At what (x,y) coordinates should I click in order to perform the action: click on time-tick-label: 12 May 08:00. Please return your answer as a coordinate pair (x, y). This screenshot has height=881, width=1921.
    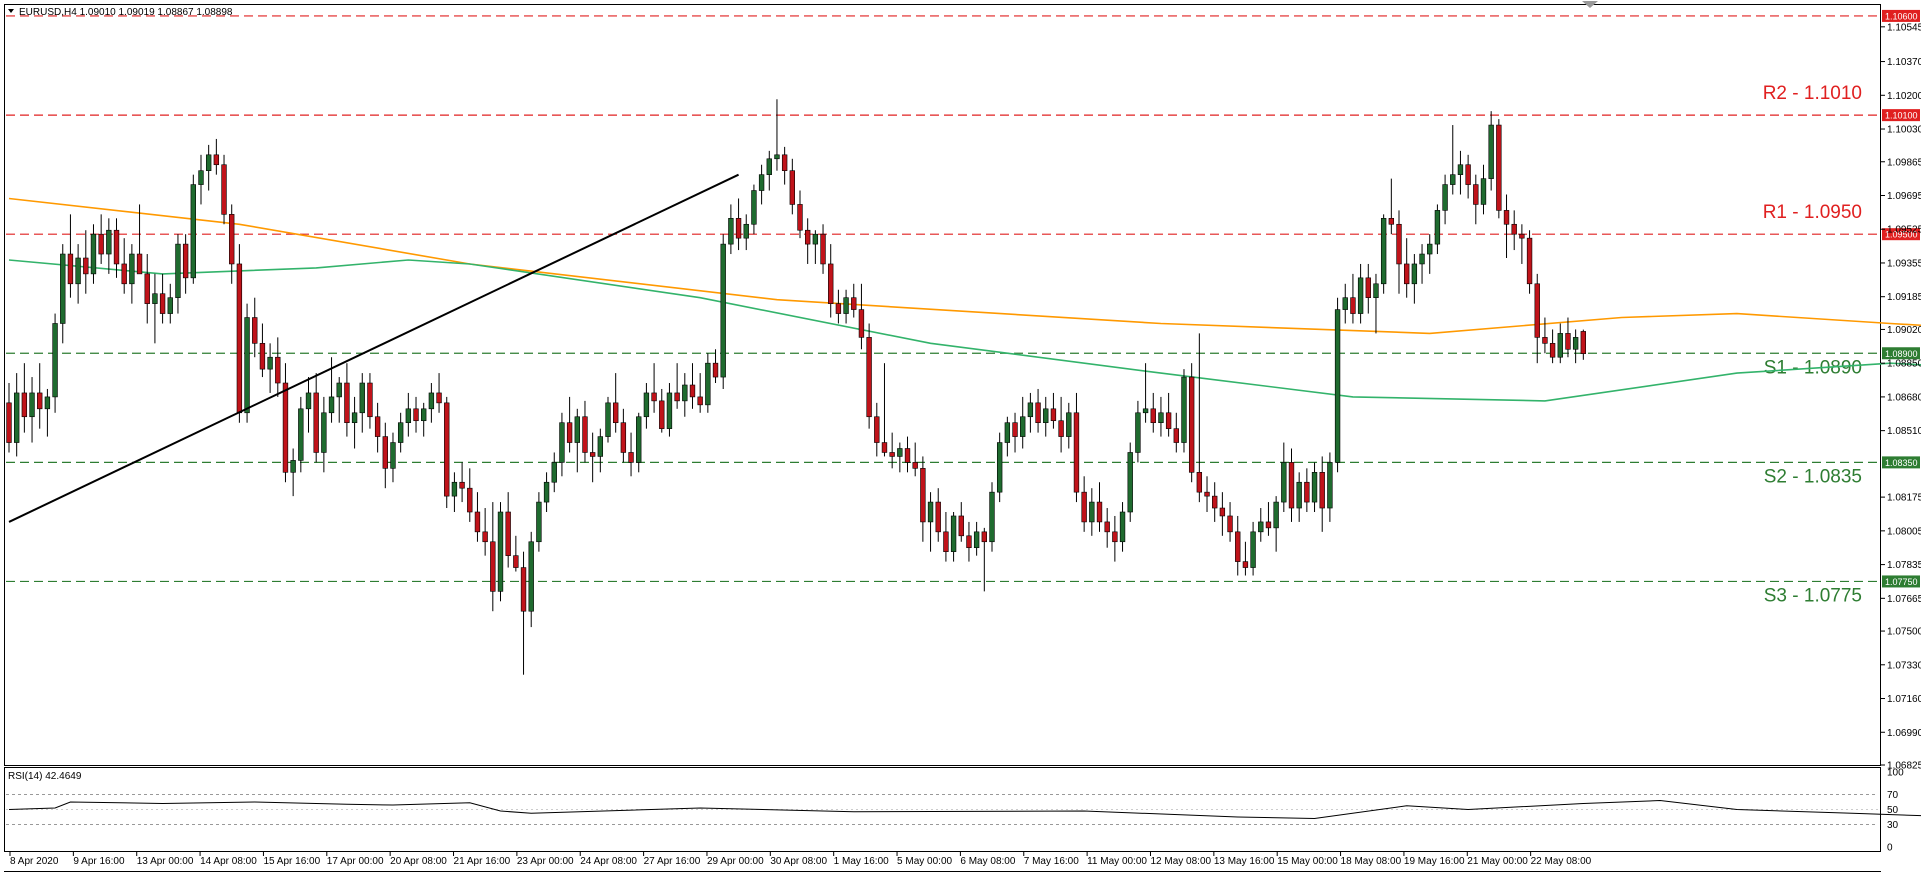
    Looking at the image, I should click on (1180, 861).